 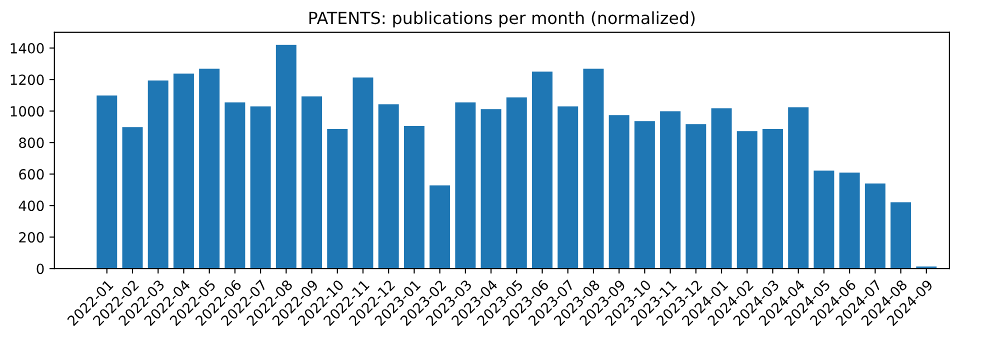 What do you see at coordinates (27, 111) in the screenshot?
I see `y-tick-label: 1000` at bounding box center [27, 111].